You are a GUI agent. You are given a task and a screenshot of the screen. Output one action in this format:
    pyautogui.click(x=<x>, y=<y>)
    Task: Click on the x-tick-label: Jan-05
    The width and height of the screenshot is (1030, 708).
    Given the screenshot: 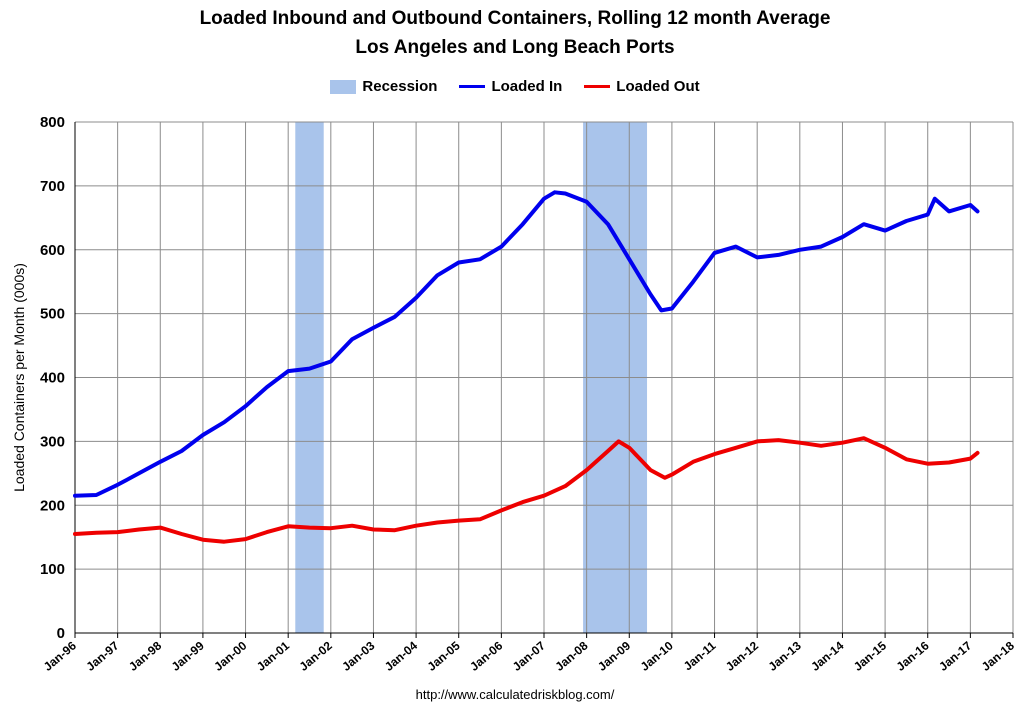 What is the action you would take?
    pyautogui.click(x=444, y=655)
    